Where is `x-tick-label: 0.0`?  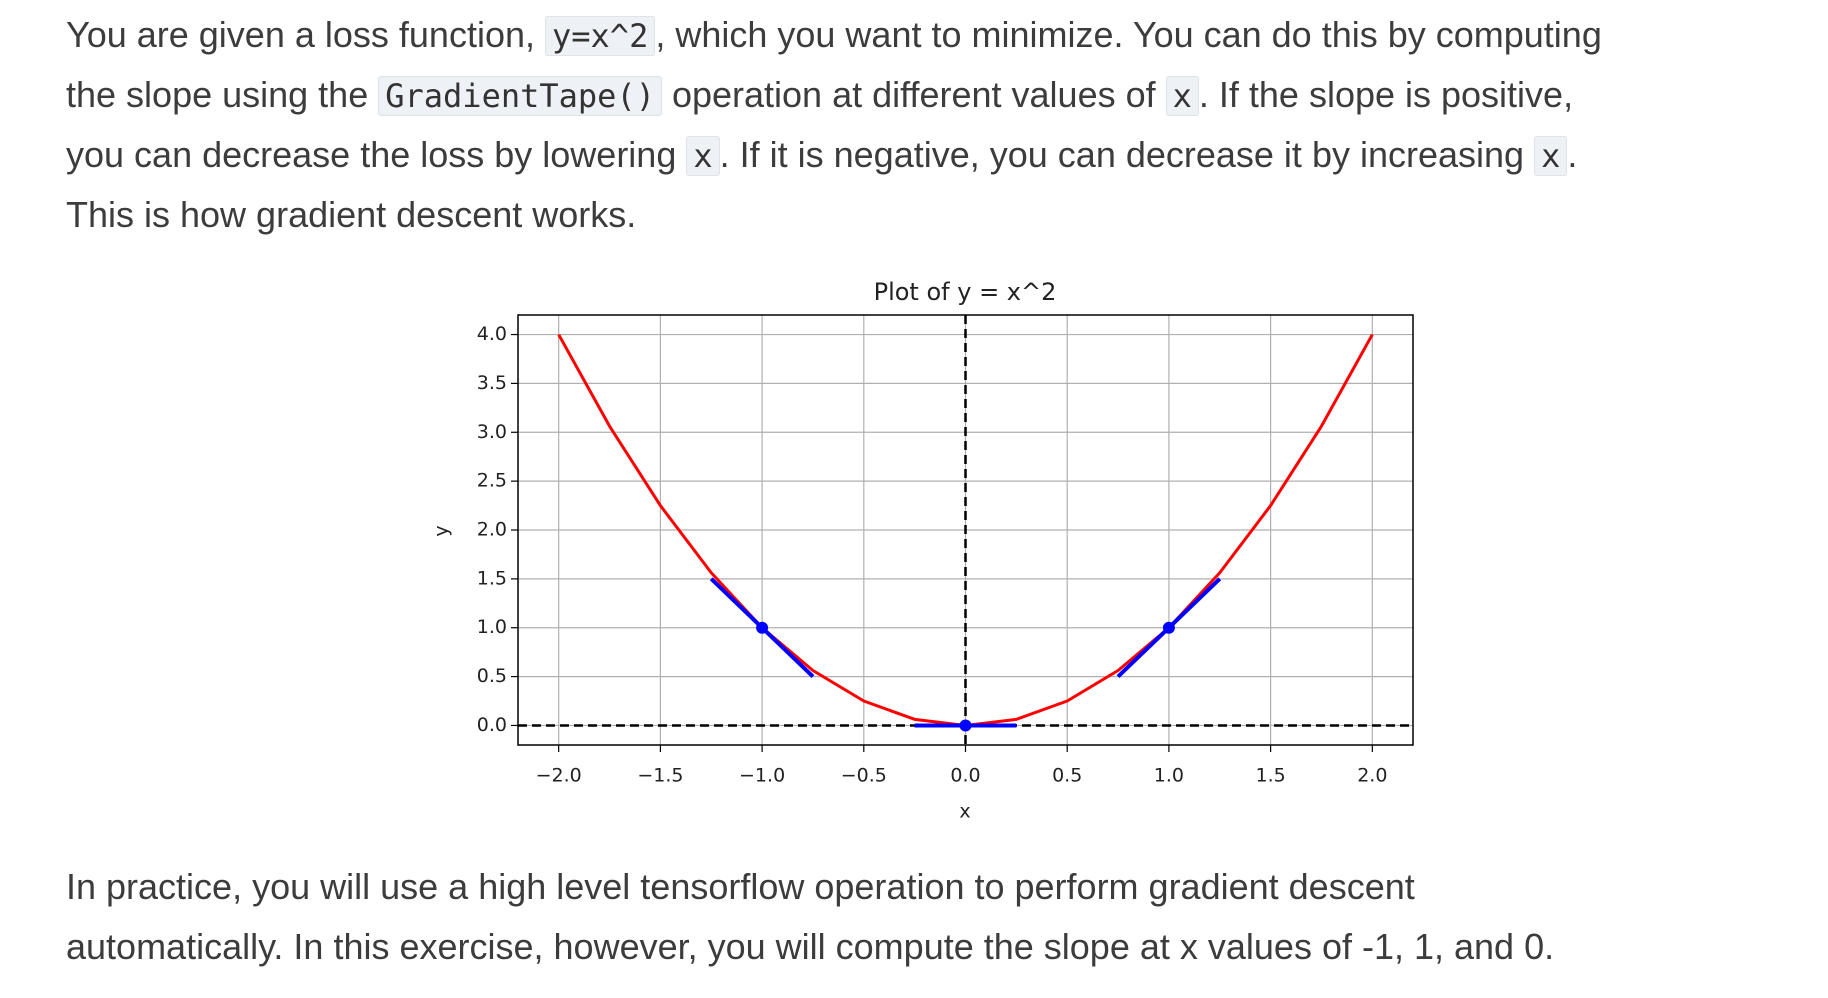
x-tick-label: 0.0 is located at coordinates (965, 776).